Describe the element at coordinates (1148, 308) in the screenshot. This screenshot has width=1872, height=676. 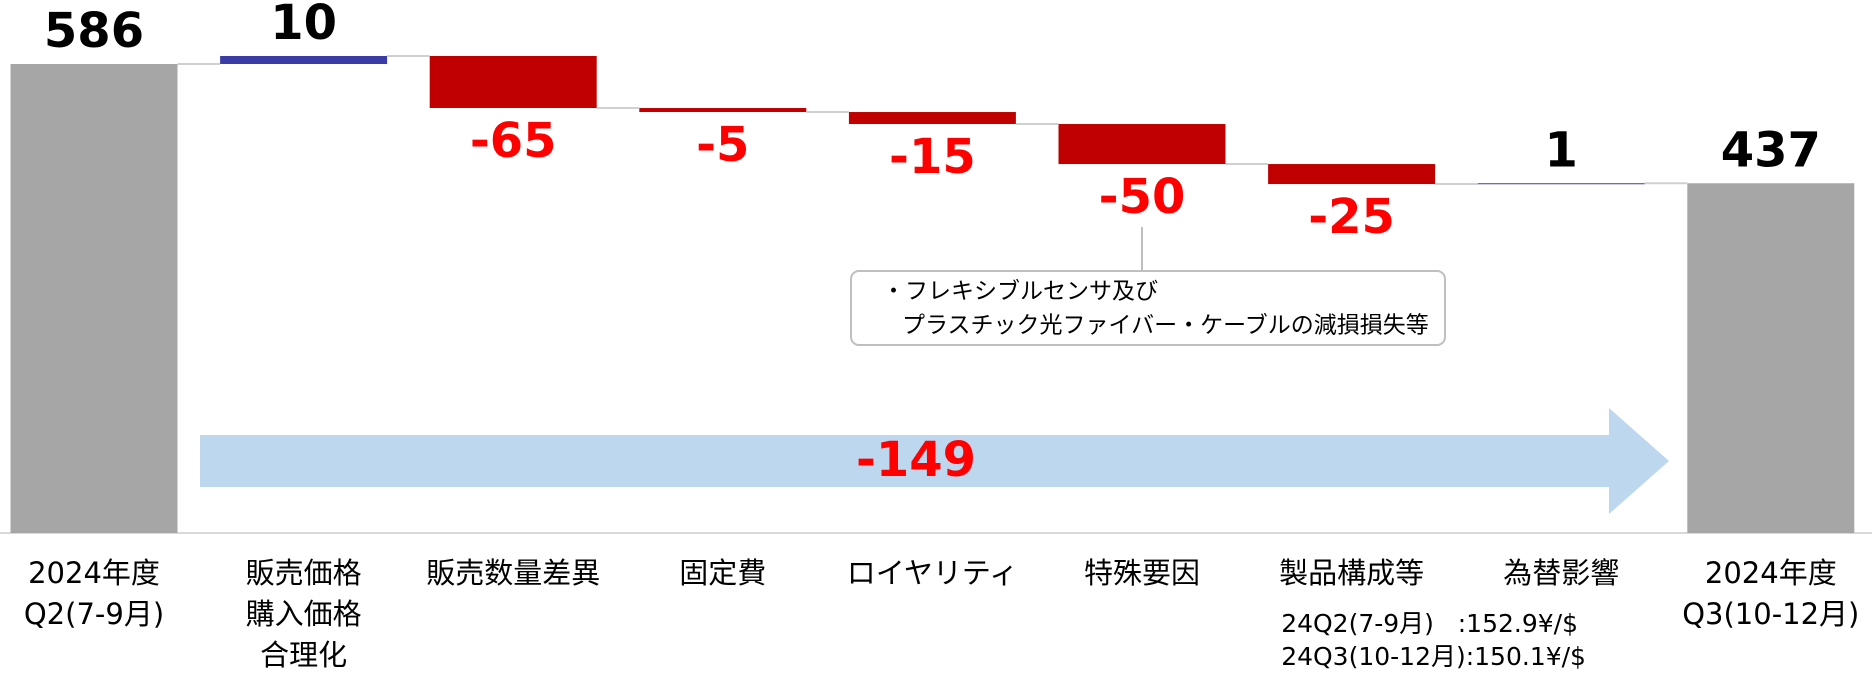
I see `callout-box` at that location.